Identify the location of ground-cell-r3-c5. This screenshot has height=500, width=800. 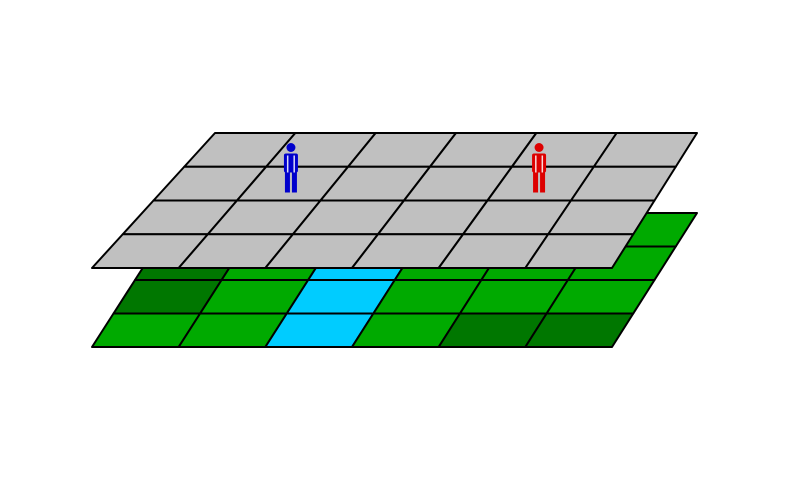
(579, 330).